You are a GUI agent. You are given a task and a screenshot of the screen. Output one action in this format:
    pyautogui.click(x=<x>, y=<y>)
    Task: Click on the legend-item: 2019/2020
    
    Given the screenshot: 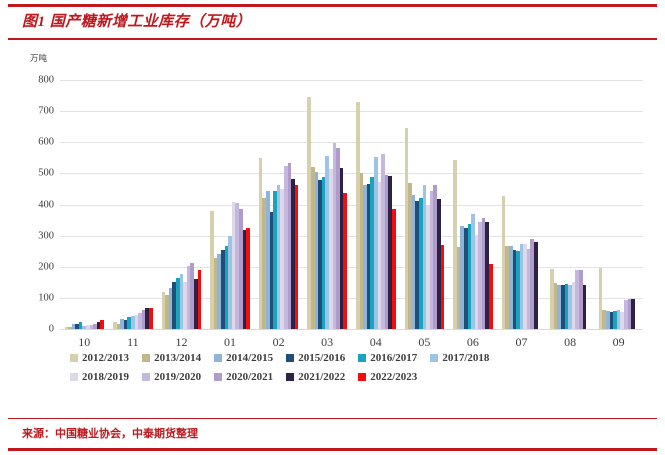 What is the action you would take?
    pyautogui.click(x=171, y=377)
    